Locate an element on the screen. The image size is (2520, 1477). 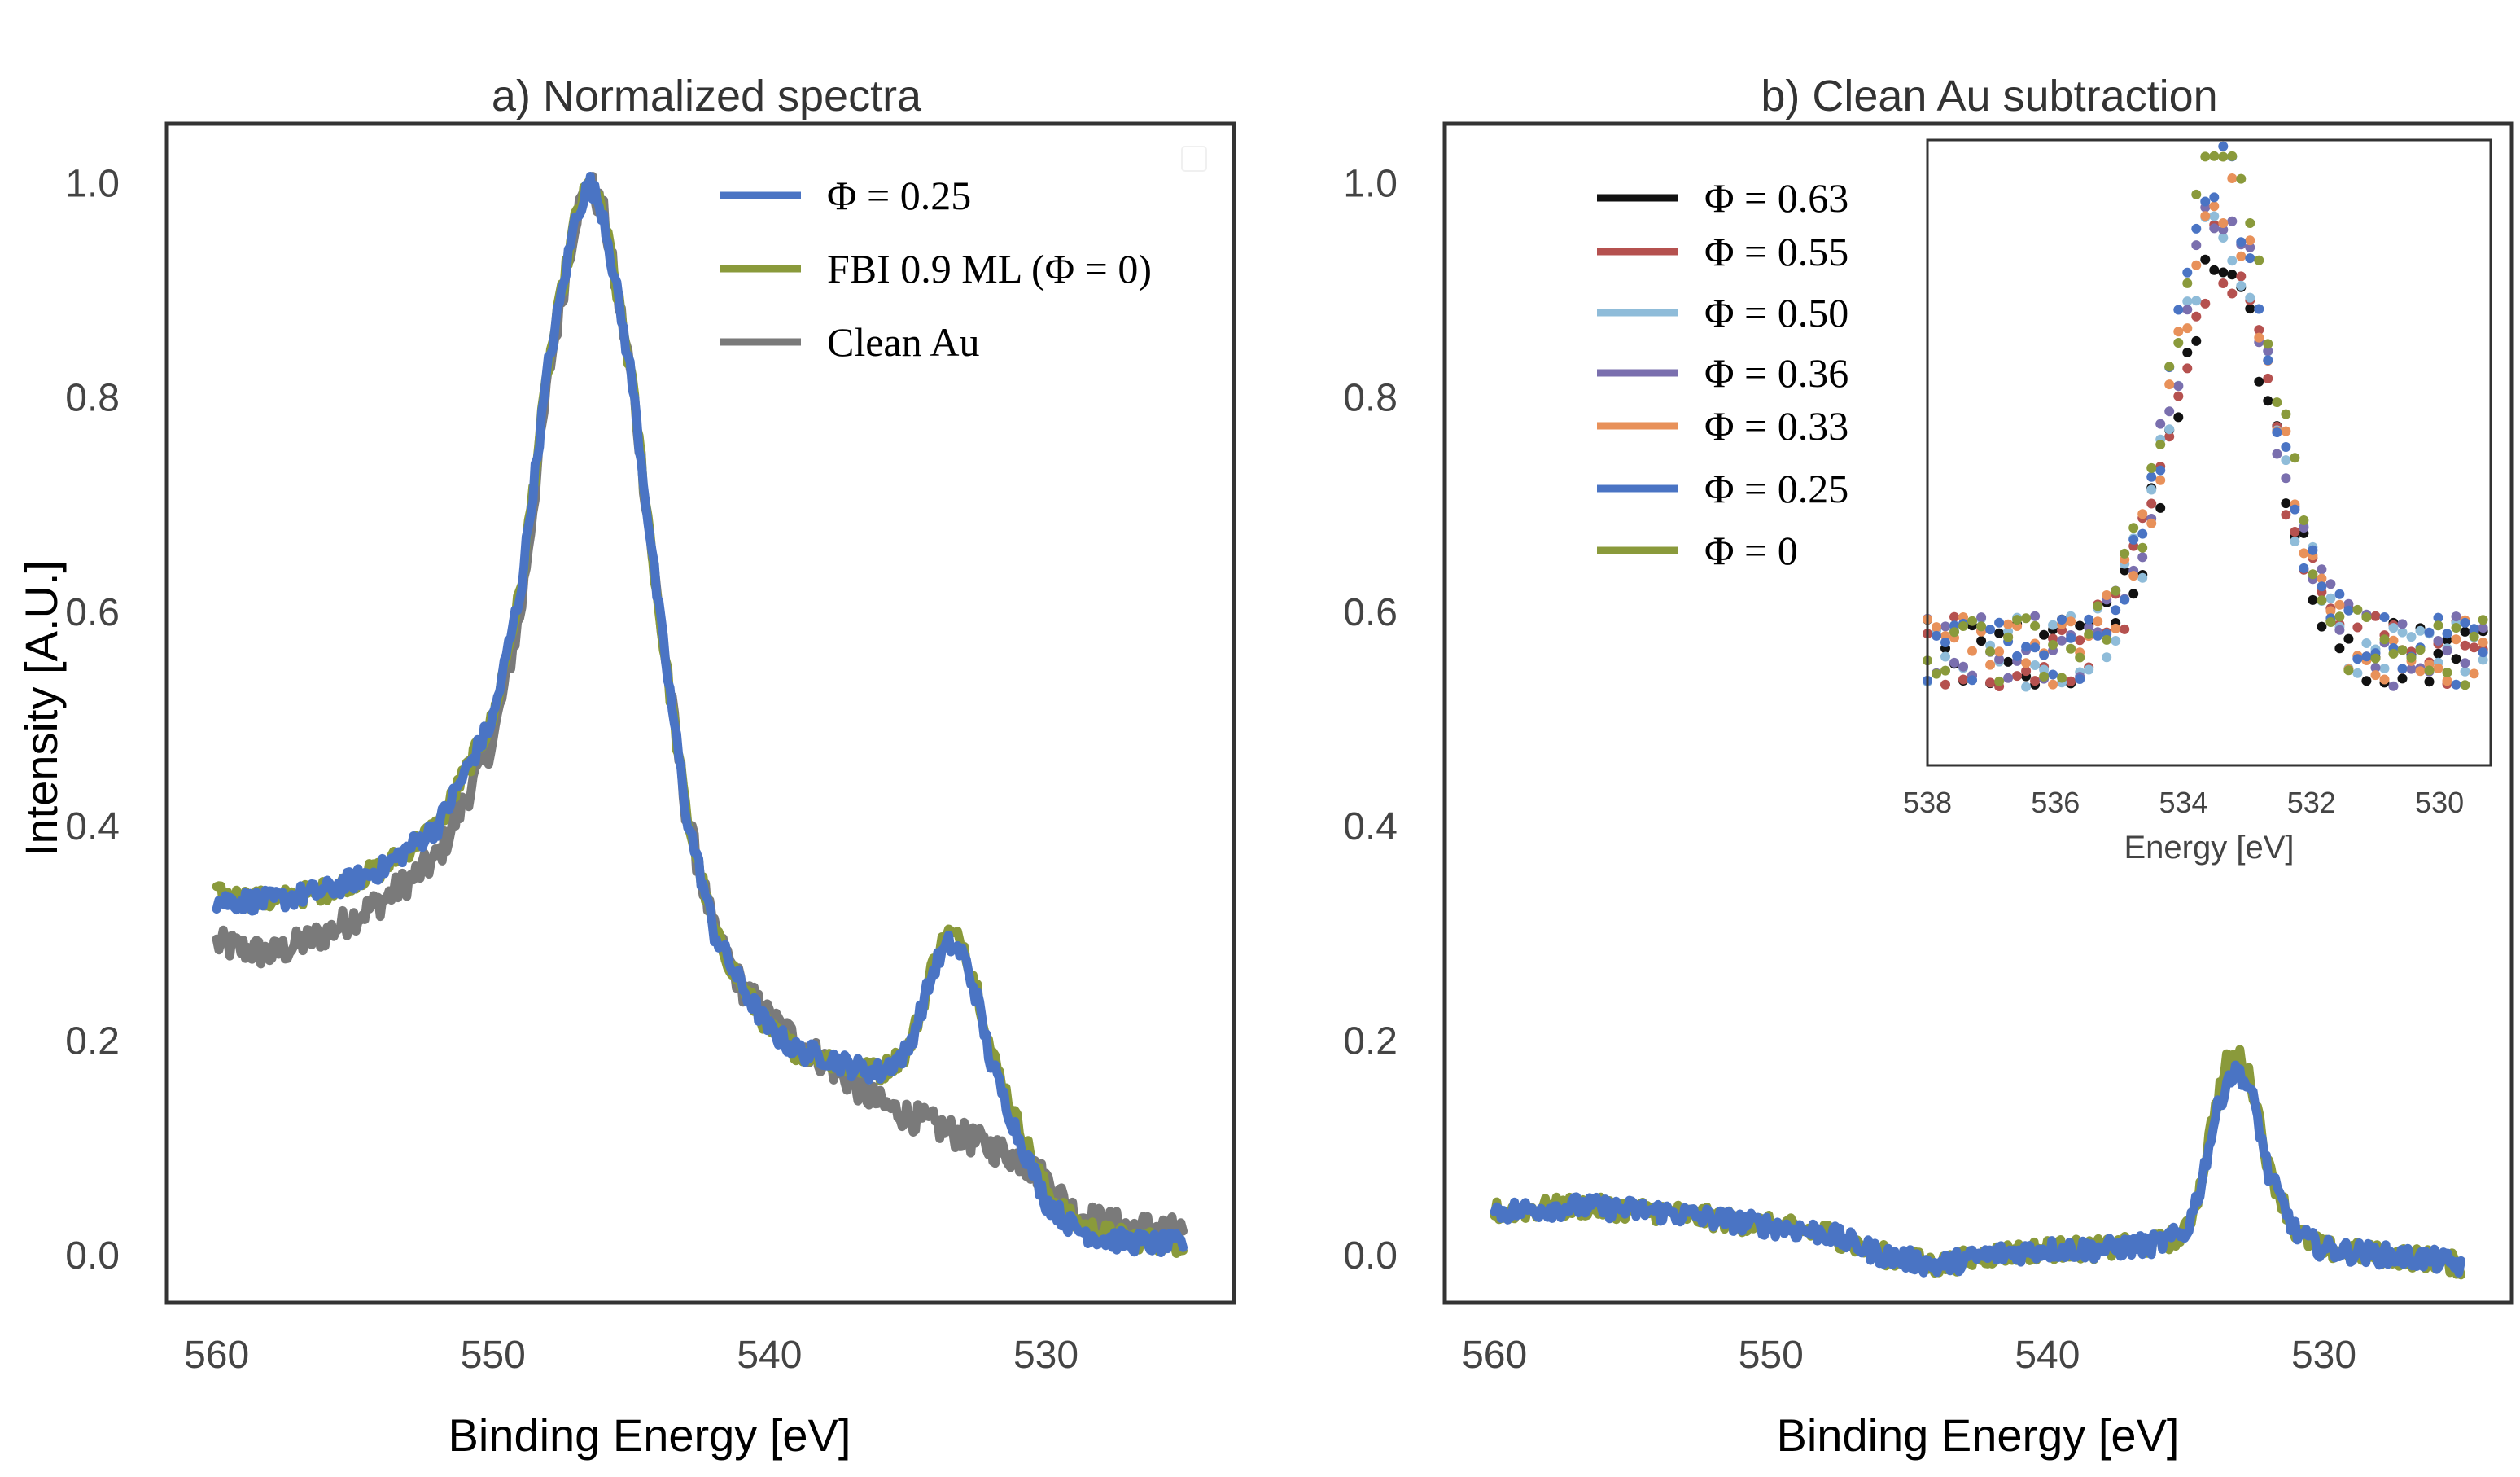
panel-a-legend: Φ = 0.25 FBI 0.9 ML (Φ = 0) Clean Au is located at coordinates (964, 255).